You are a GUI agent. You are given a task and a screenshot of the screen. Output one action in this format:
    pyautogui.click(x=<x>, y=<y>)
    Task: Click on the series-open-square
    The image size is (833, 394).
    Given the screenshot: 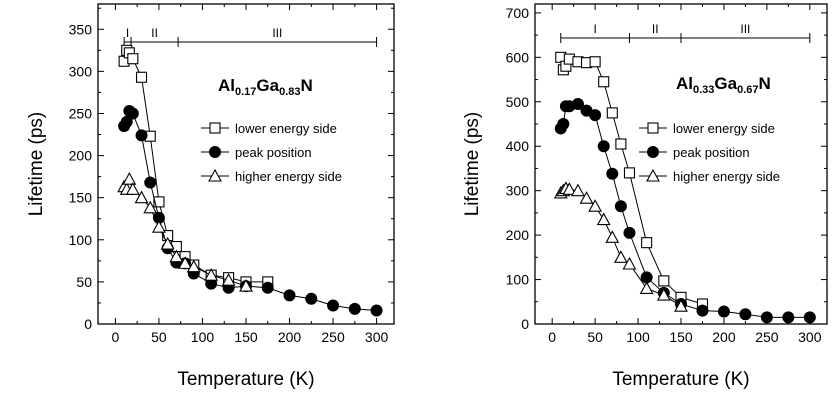 What is the action you would take?
    pyautogui.click(x=632, y=180)
    